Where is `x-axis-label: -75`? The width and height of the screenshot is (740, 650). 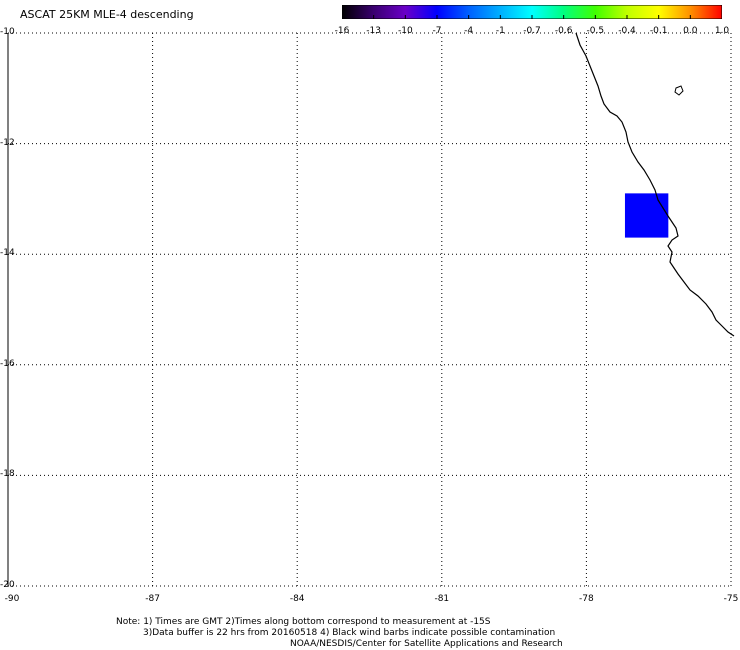
x-axis-label: -75 is located at coordinates (731, 599).